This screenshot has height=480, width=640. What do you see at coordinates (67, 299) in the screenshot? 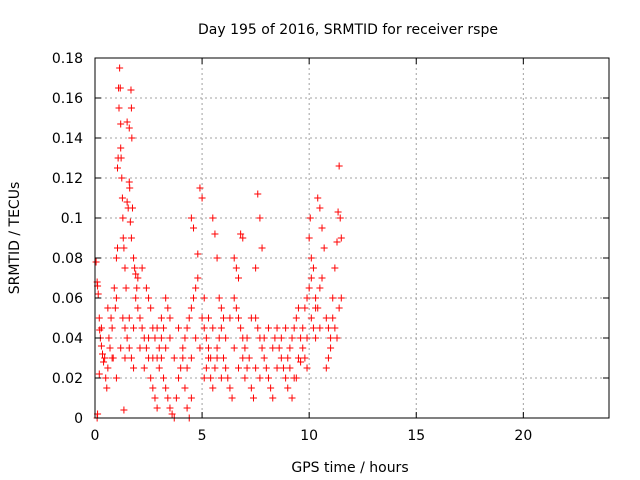
I see `y-tick-label: 0.06` at bounding box center [67, 299].